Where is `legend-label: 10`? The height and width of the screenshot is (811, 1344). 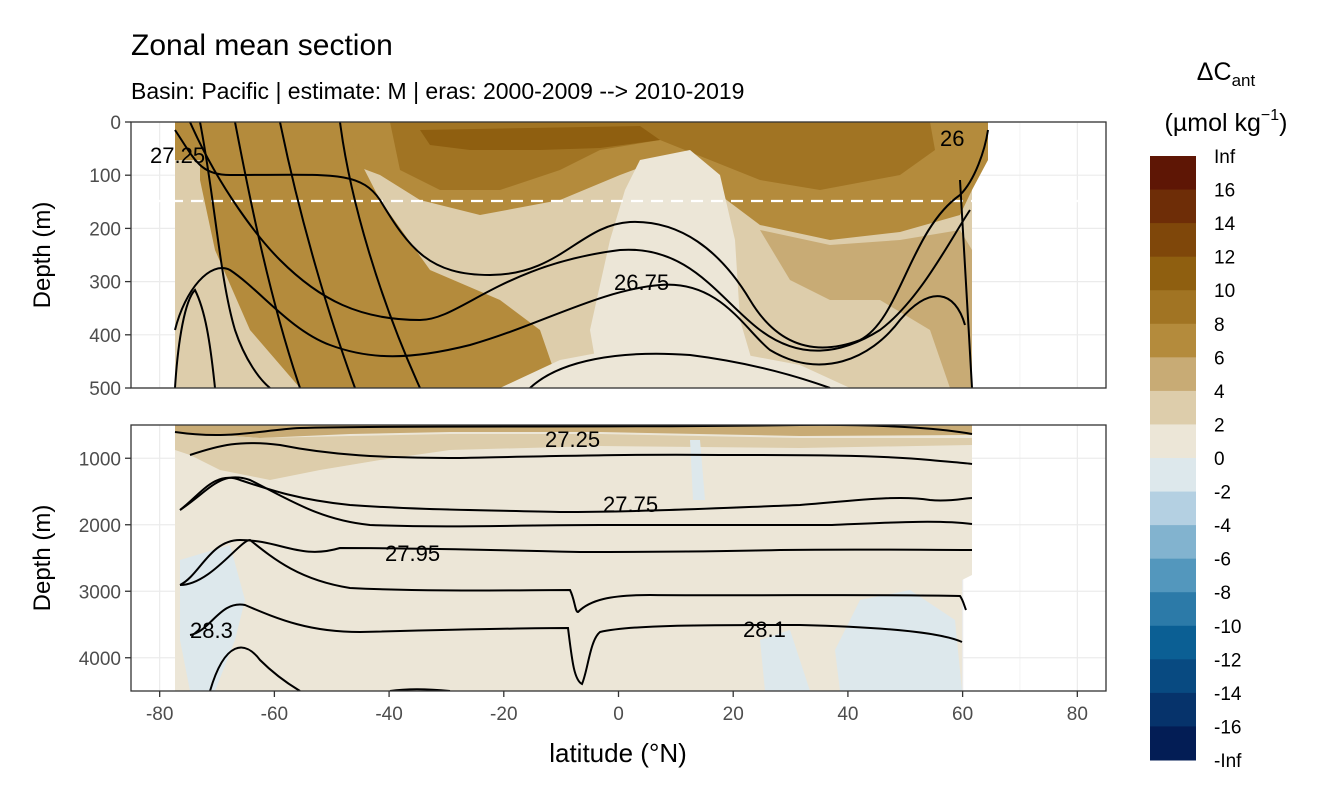 legend-label: 10 is located at coordinates (1224, 291).